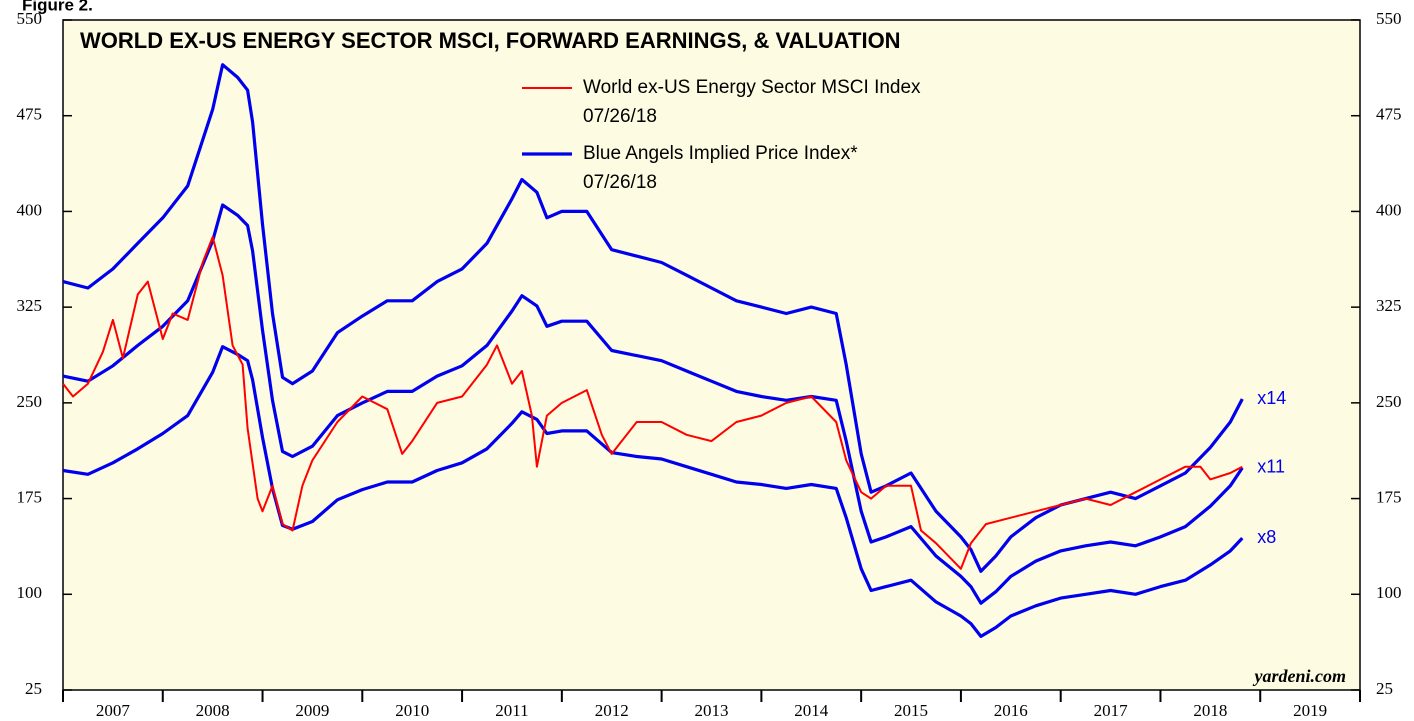  I want to click on y2-tick-label: 250, so click(1389, 401).